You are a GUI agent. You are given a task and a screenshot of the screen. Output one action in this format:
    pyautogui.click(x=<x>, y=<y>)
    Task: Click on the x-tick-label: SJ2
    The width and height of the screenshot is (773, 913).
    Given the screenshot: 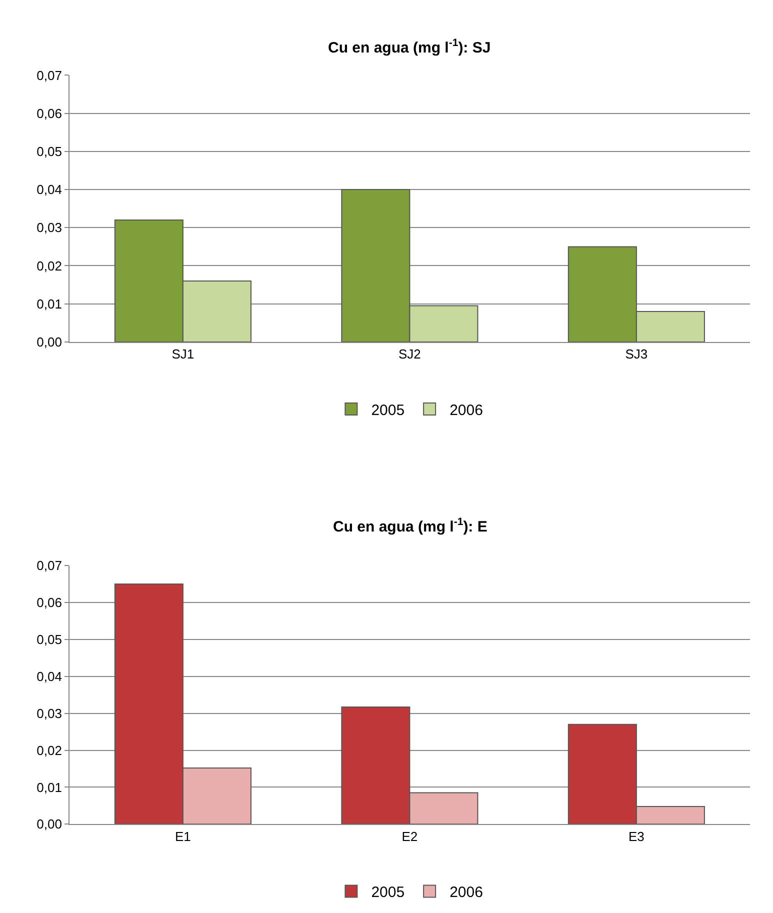 What is the action you would take?
    pyautogui.click(x=409, y=354)
    